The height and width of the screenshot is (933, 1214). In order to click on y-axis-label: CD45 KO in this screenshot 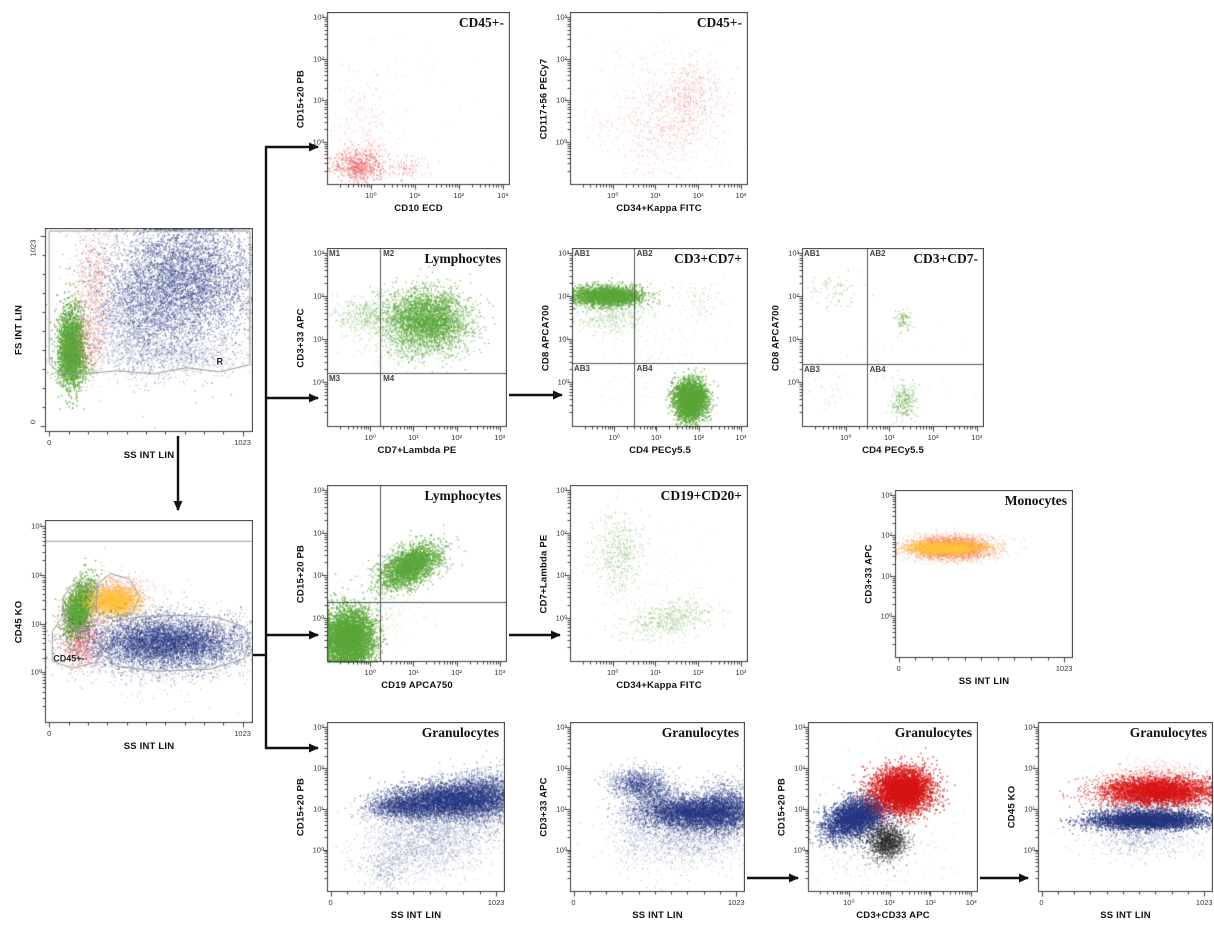, I will do `click(19, 621)`.